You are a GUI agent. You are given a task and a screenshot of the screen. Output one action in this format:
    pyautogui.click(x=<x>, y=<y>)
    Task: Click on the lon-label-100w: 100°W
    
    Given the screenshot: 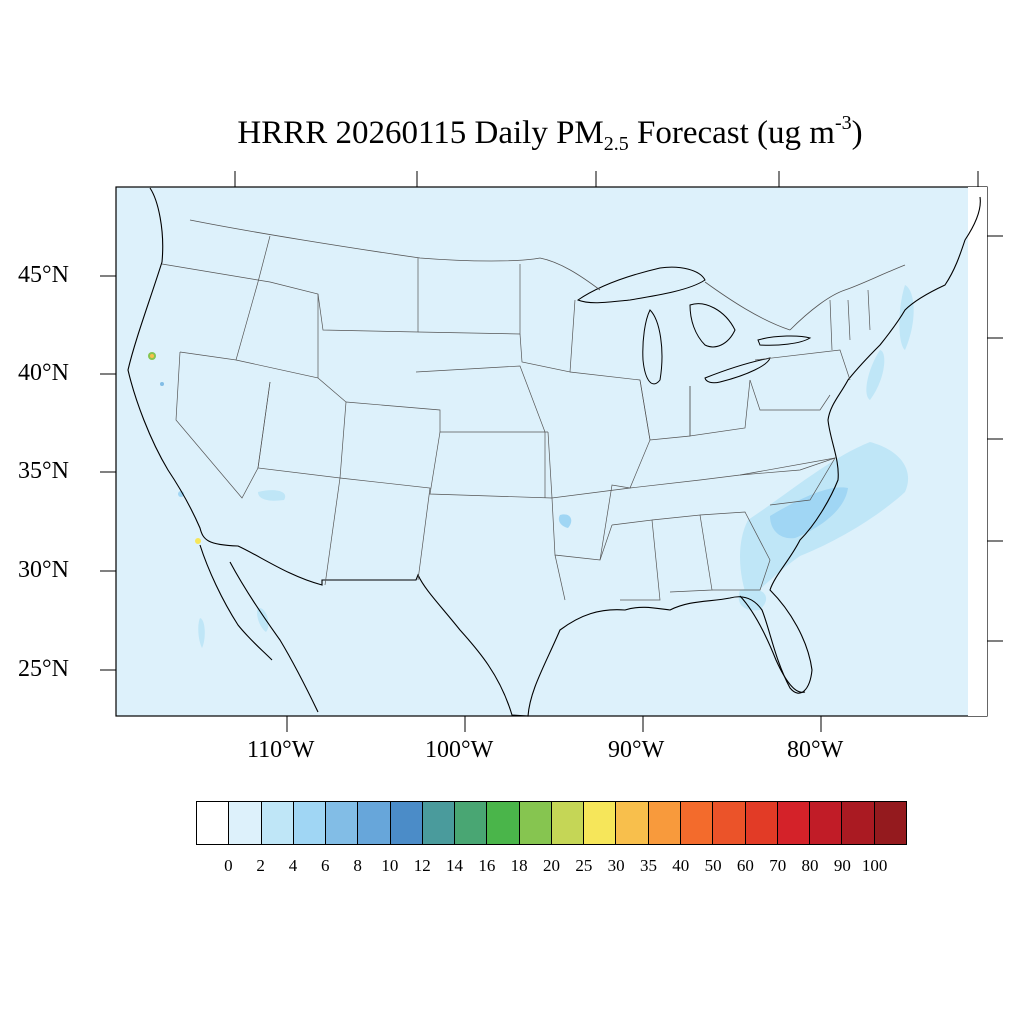 What is the action you would take?
    pyautogui.click(x=459, y=750)
    